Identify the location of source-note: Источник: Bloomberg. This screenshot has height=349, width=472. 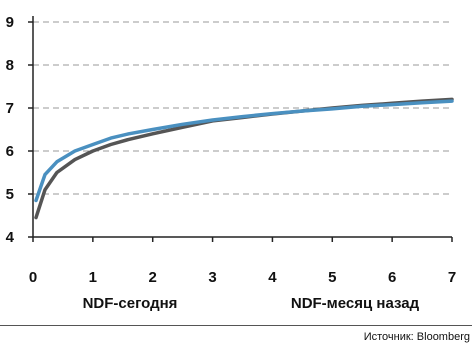
(416, 337).